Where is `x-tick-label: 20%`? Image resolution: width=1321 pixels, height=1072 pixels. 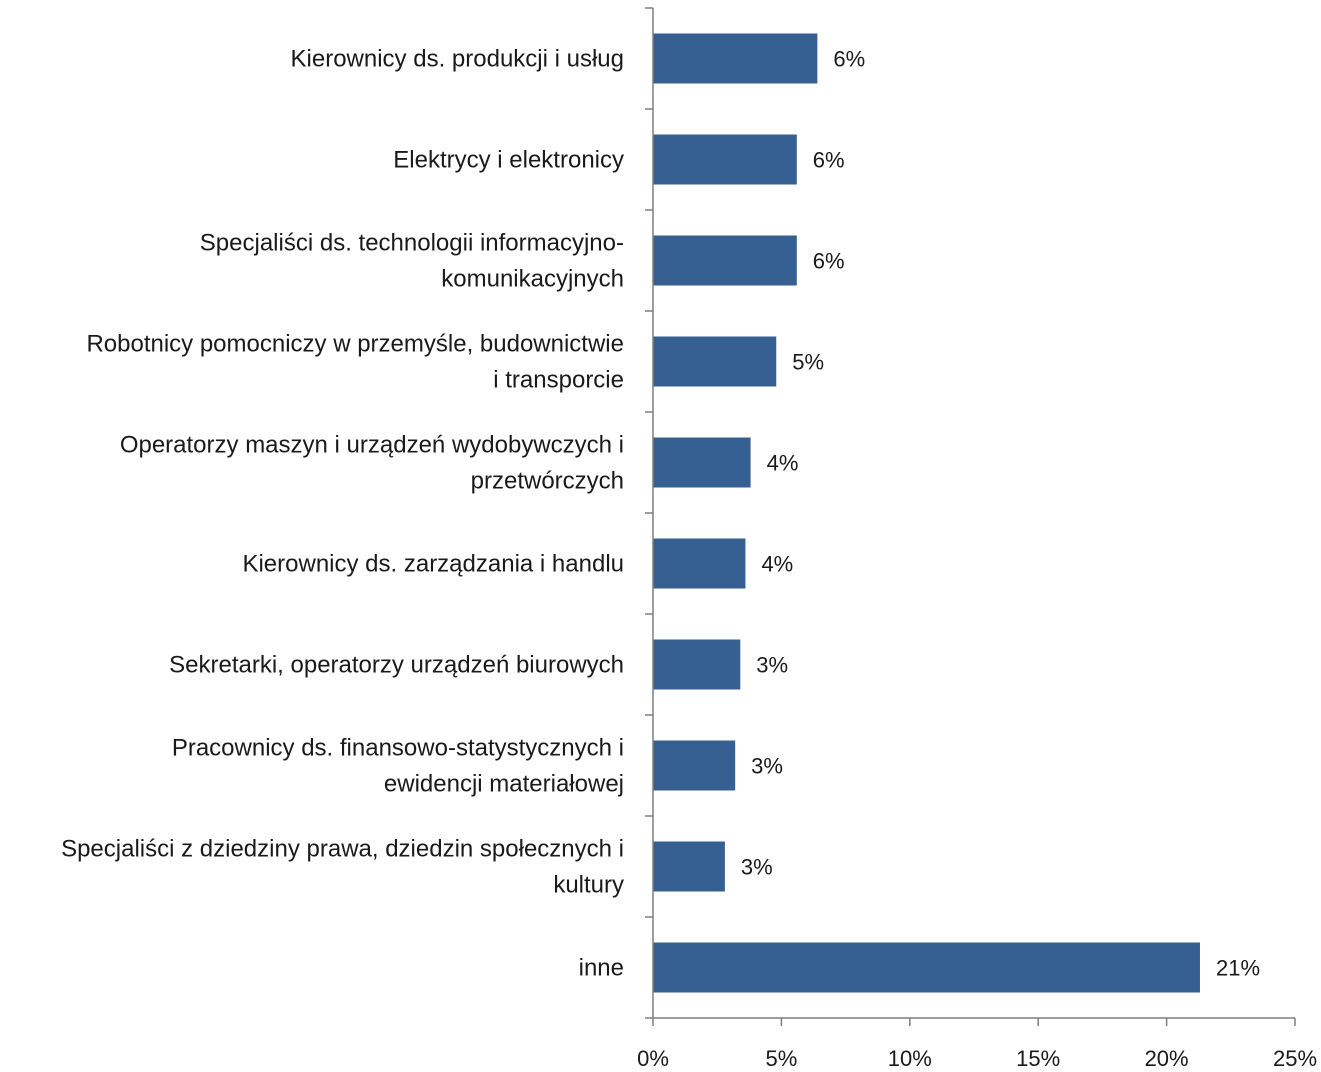 x-tick-label: 20% is located at coordinates (1167, 1058).